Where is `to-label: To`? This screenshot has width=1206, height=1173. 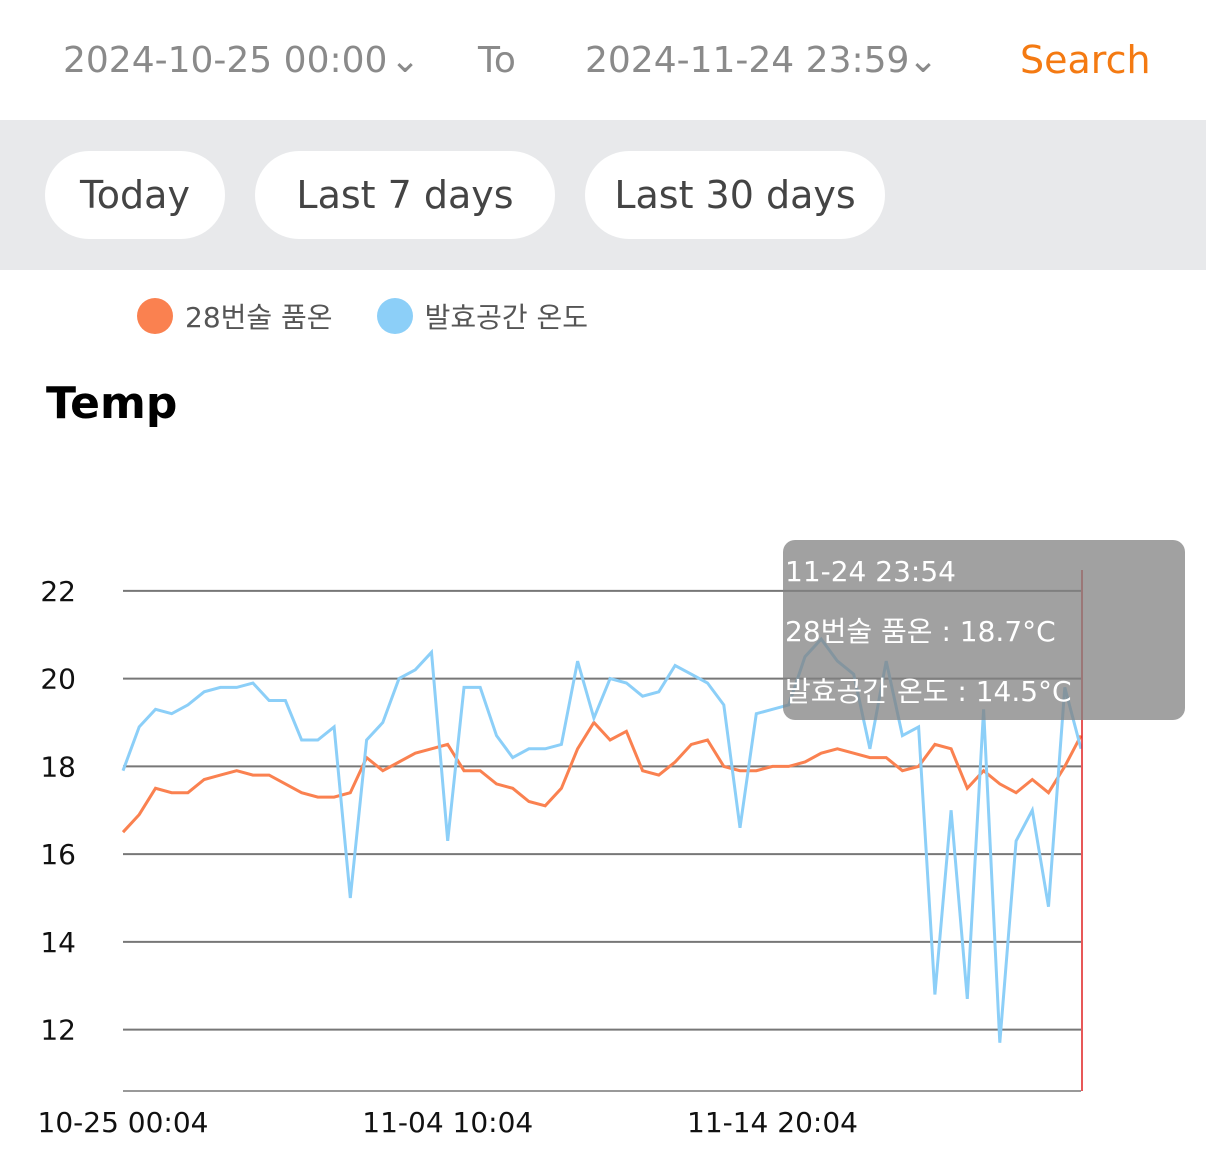
to-label: To is located at coordinates (497, 60).